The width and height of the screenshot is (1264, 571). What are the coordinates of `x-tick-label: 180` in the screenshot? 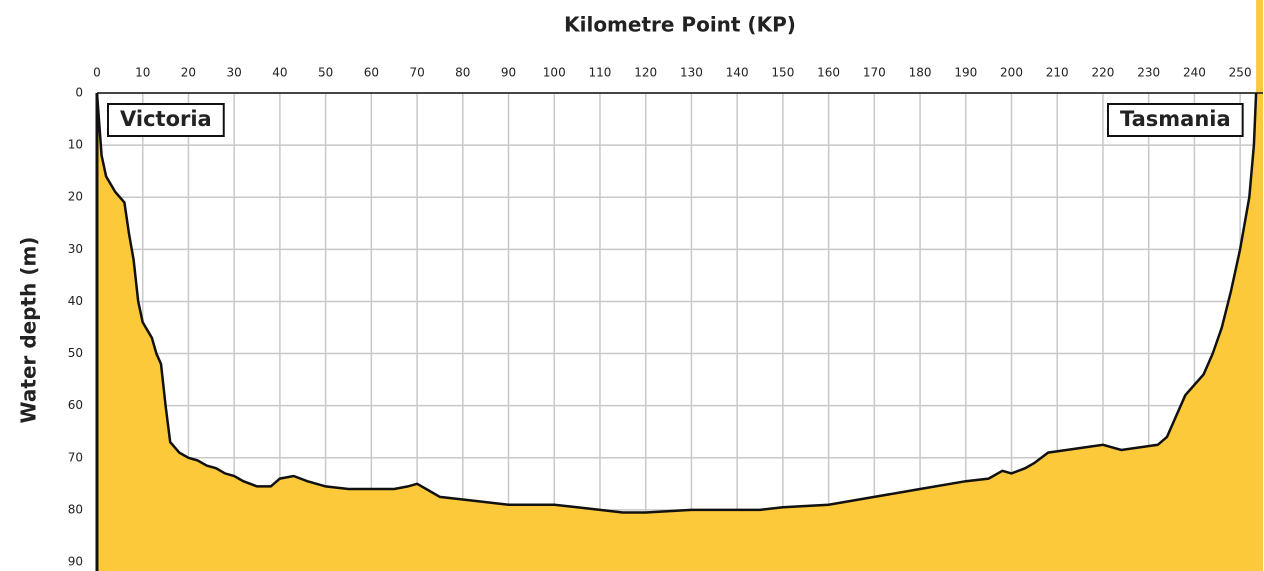 It's located at (920, 73).